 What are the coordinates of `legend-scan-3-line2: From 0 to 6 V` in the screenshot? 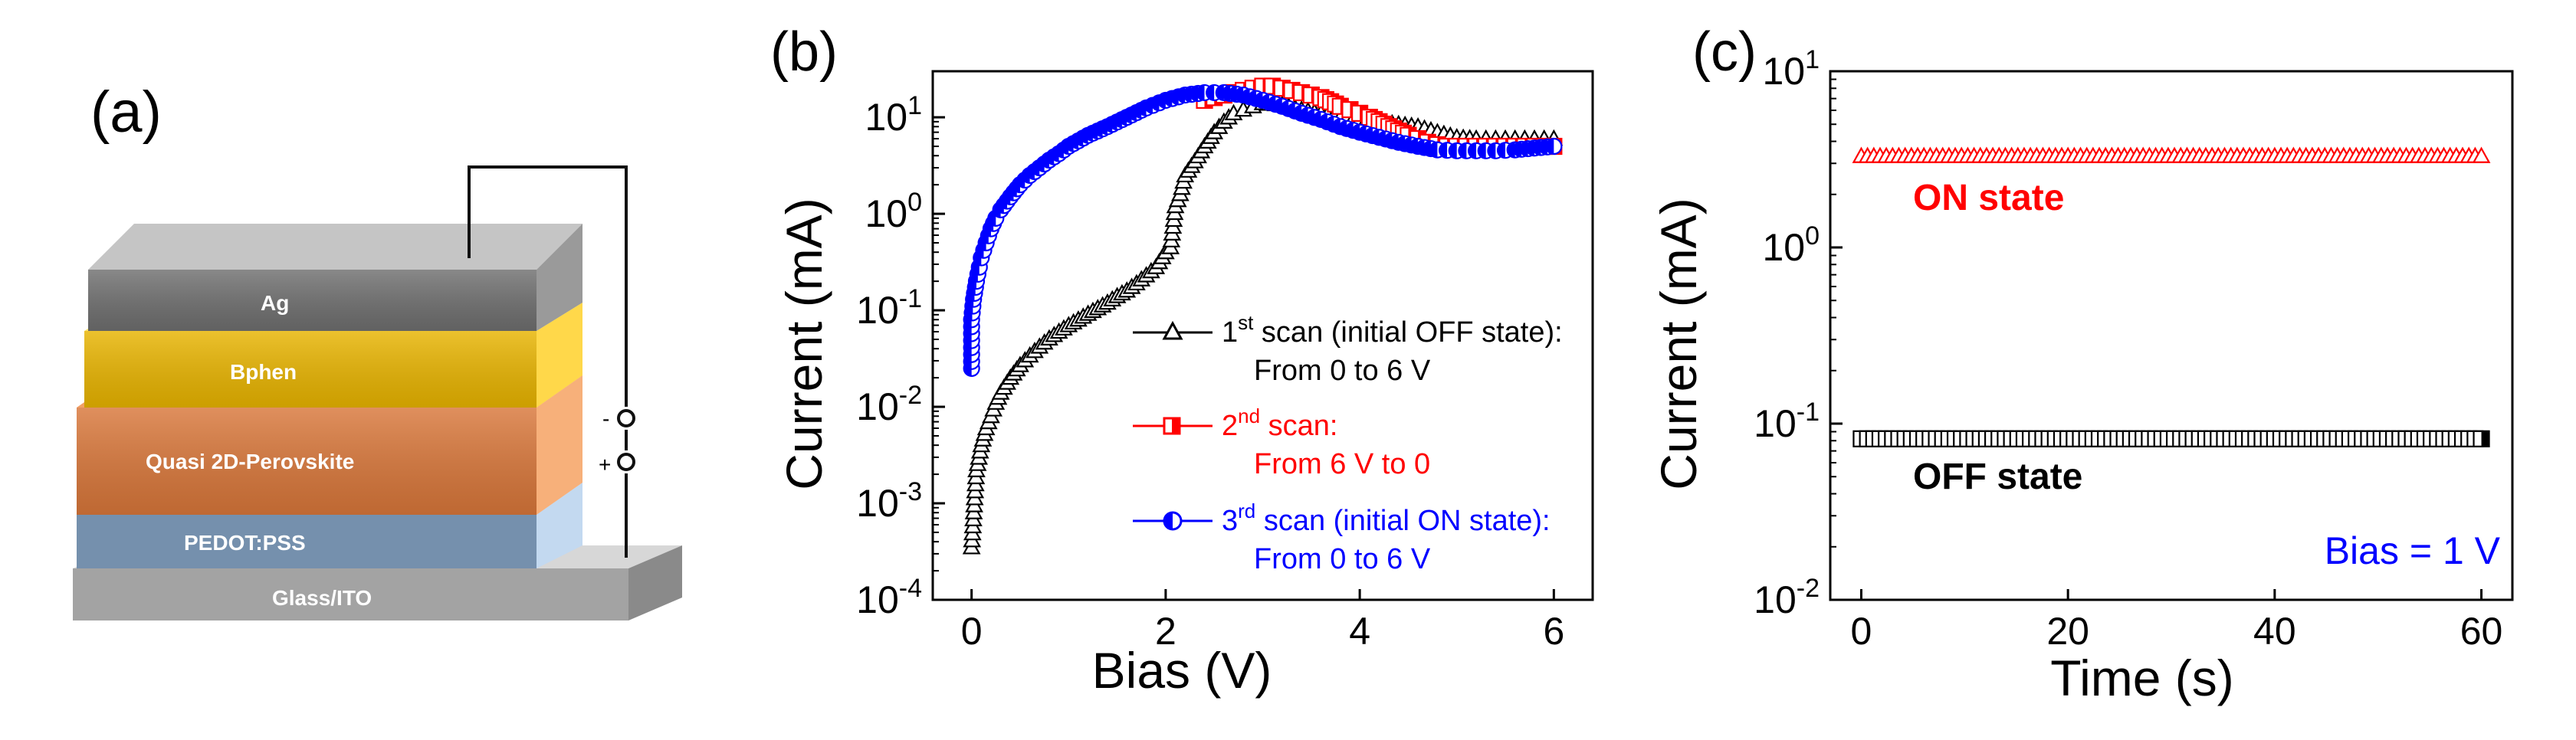 It's located at (1342, 559).